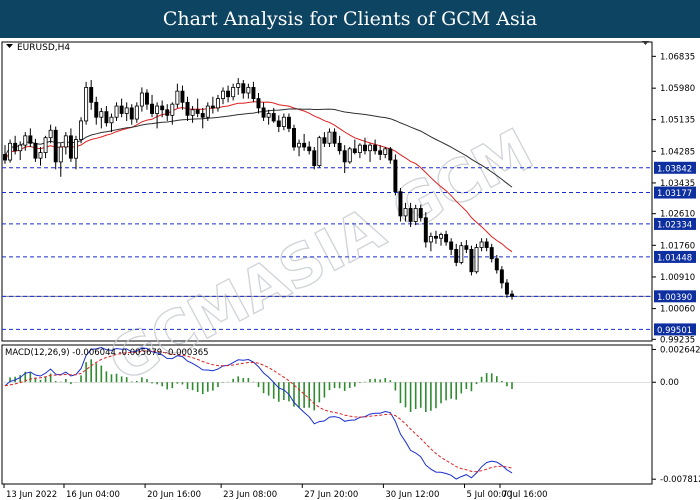 The height and width of the screenshot is (500, 700). Describe the element at coordinates (674, 169) in the screenshot. I see `level-label: 1.03842` at that location.